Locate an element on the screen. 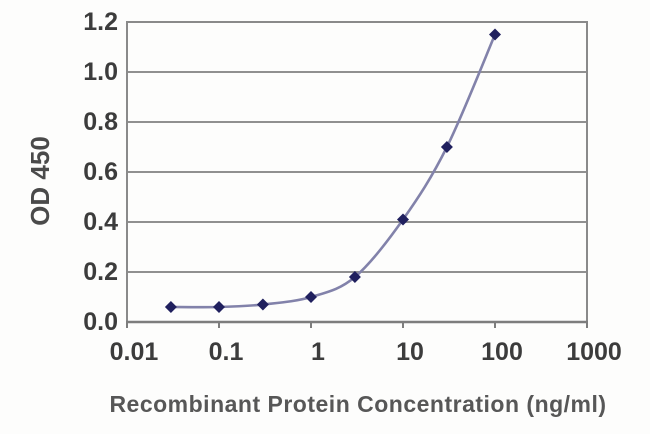 The height and width of the screenshot is (434, 650). x-axis-tick-label: 1 is located at coordinates (318, 352).